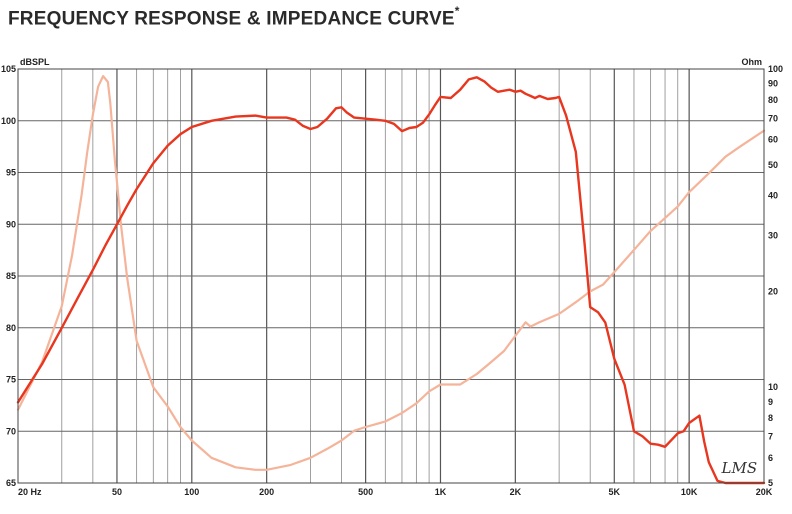 The height and width of the screenshot is (514, 792). I want to click on y-left-unit: dBSPL, so click(35, 62).